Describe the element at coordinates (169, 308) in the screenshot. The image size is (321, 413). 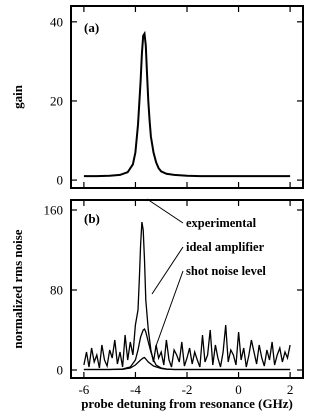
I see `shot-noise-pointer` at that location.